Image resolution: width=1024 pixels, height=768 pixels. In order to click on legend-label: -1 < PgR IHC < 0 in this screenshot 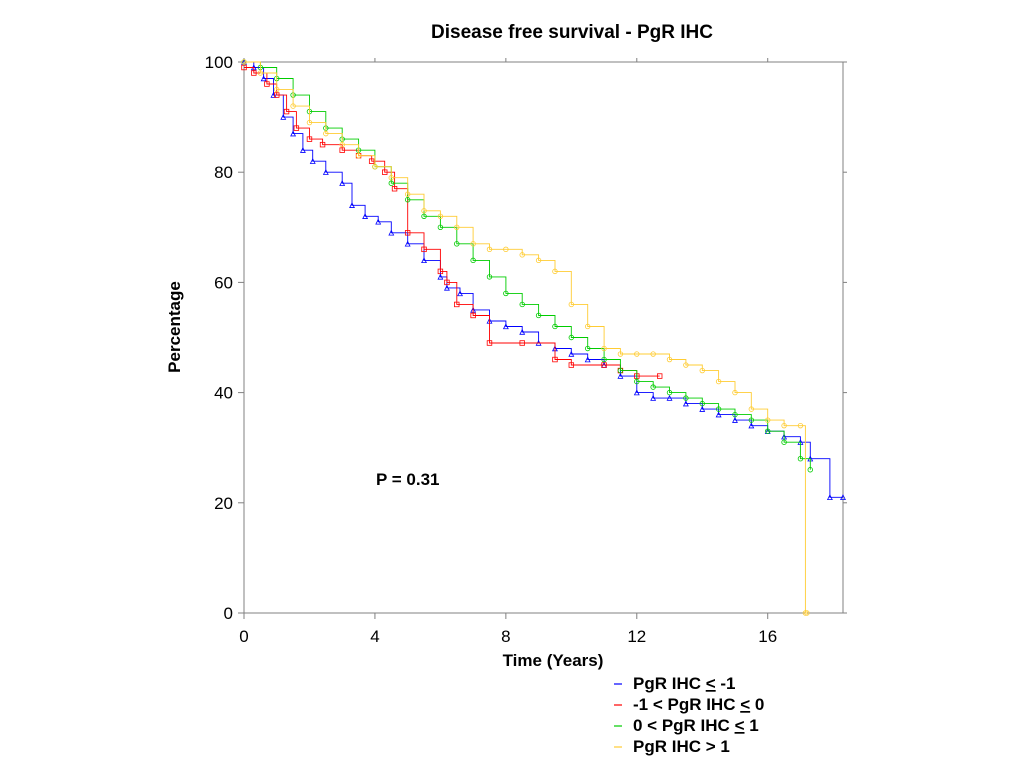, I will do `click(698, 704)`.